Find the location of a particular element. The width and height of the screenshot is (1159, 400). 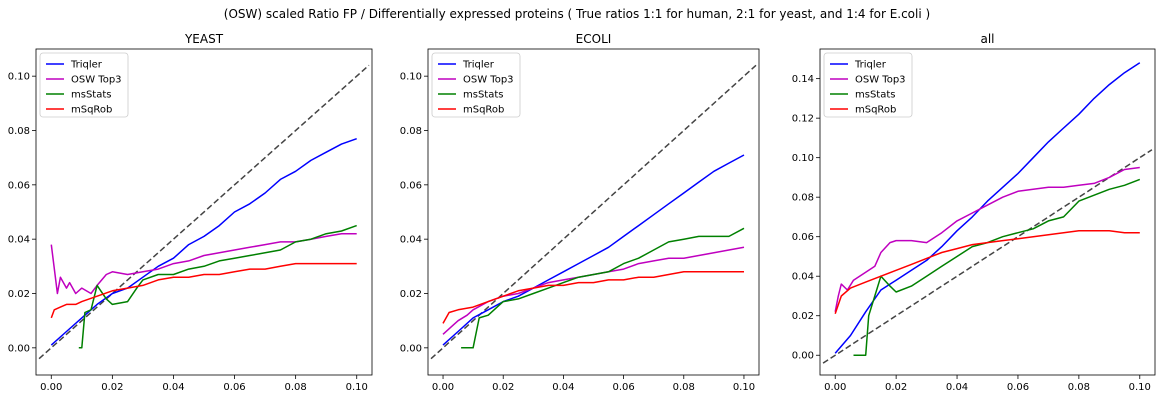

panel-title: ECOLI is located at coordinates (594, 39).